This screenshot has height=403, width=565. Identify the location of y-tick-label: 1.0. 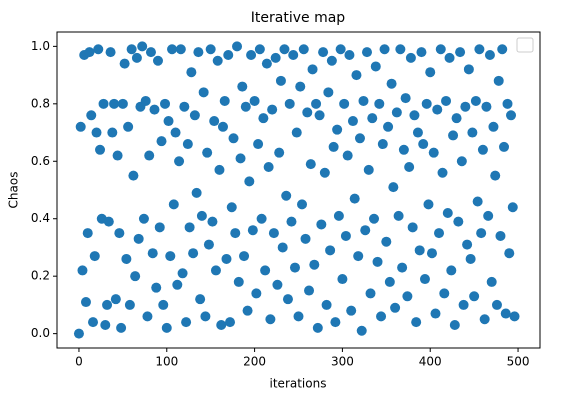
(40, 46).